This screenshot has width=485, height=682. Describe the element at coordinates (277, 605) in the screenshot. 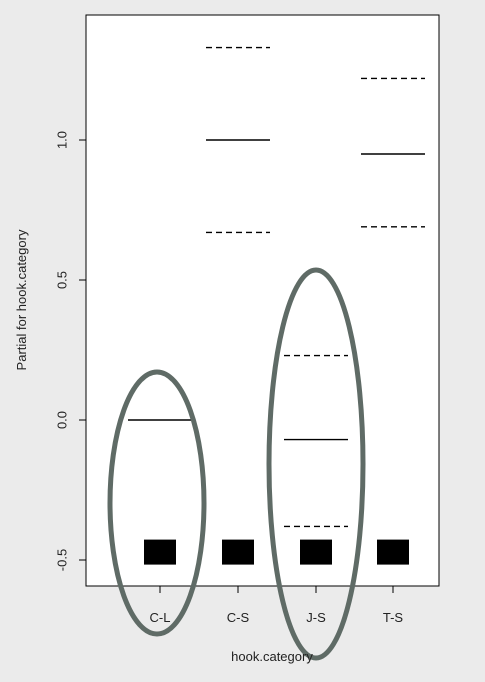

I see `x-axis: C-L C-S J-S T-S` at that location.